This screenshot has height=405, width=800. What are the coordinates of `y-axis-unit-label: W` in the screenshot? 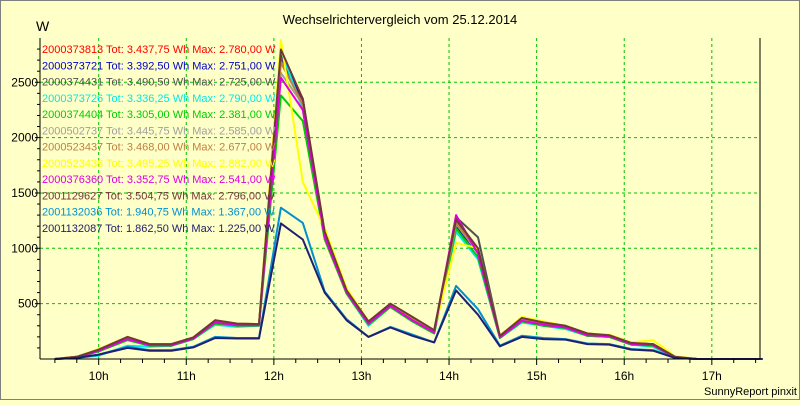 It's located at (43, 26).